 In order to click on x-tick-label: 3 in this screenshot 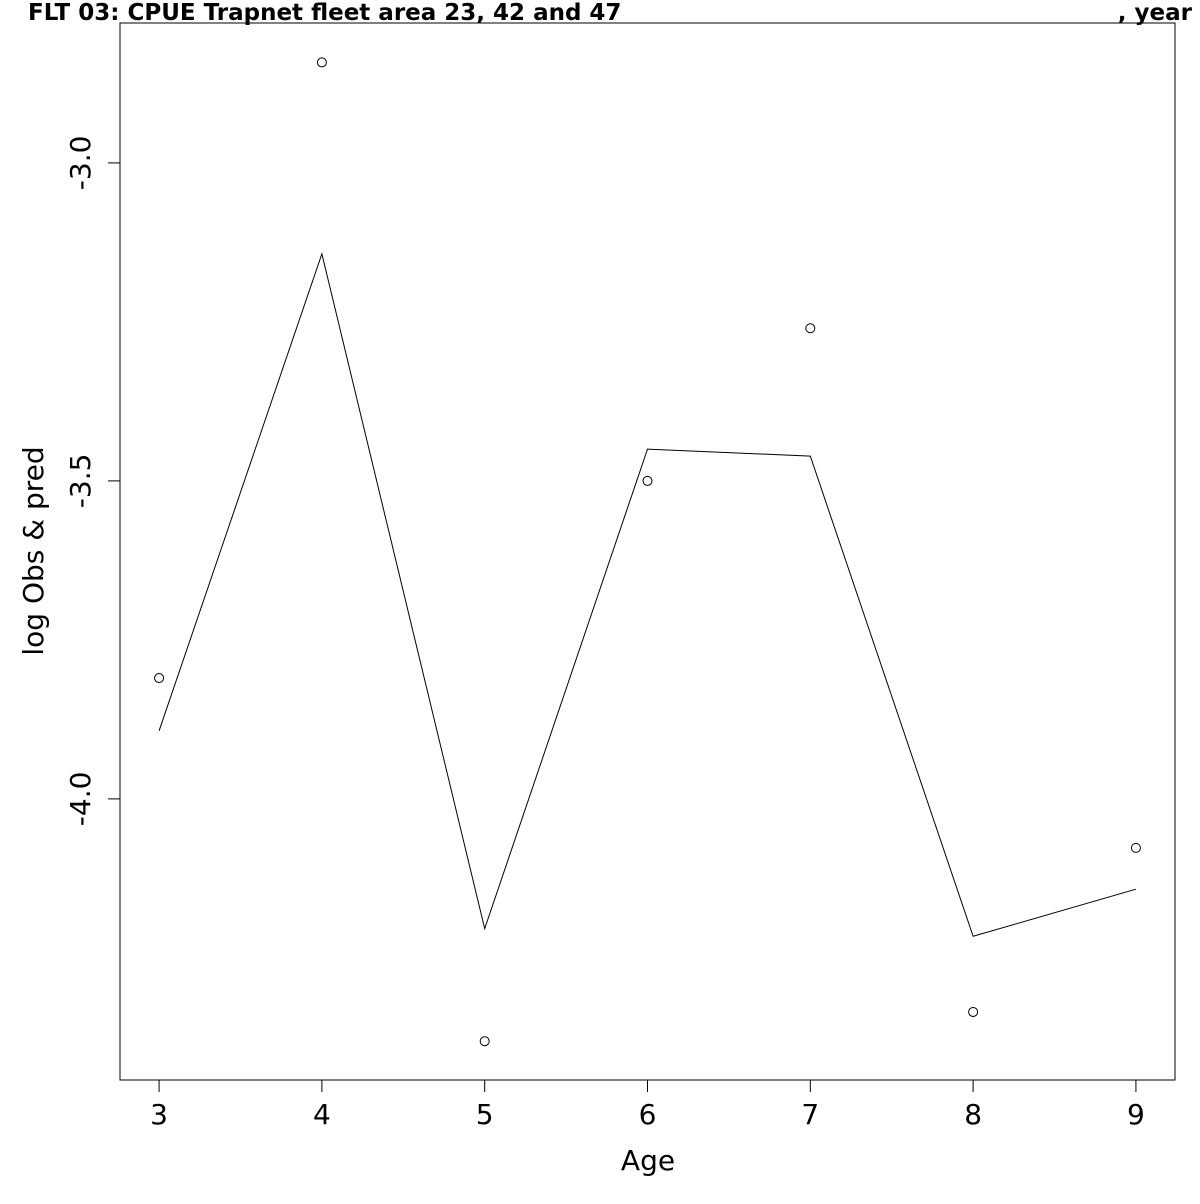, I will do `click(159, 1114)`.